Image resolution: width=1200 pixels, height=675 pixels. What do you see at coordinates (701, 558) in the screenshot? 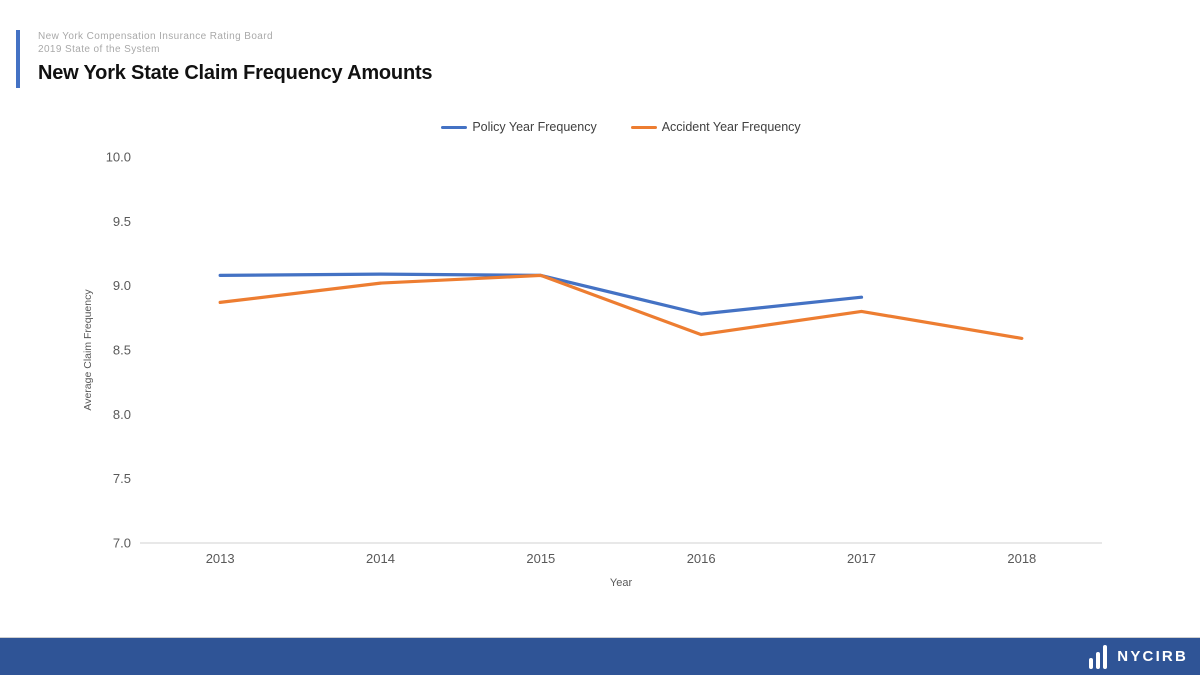
I see `svg-text: 2016` at bounding box center [701, 558].